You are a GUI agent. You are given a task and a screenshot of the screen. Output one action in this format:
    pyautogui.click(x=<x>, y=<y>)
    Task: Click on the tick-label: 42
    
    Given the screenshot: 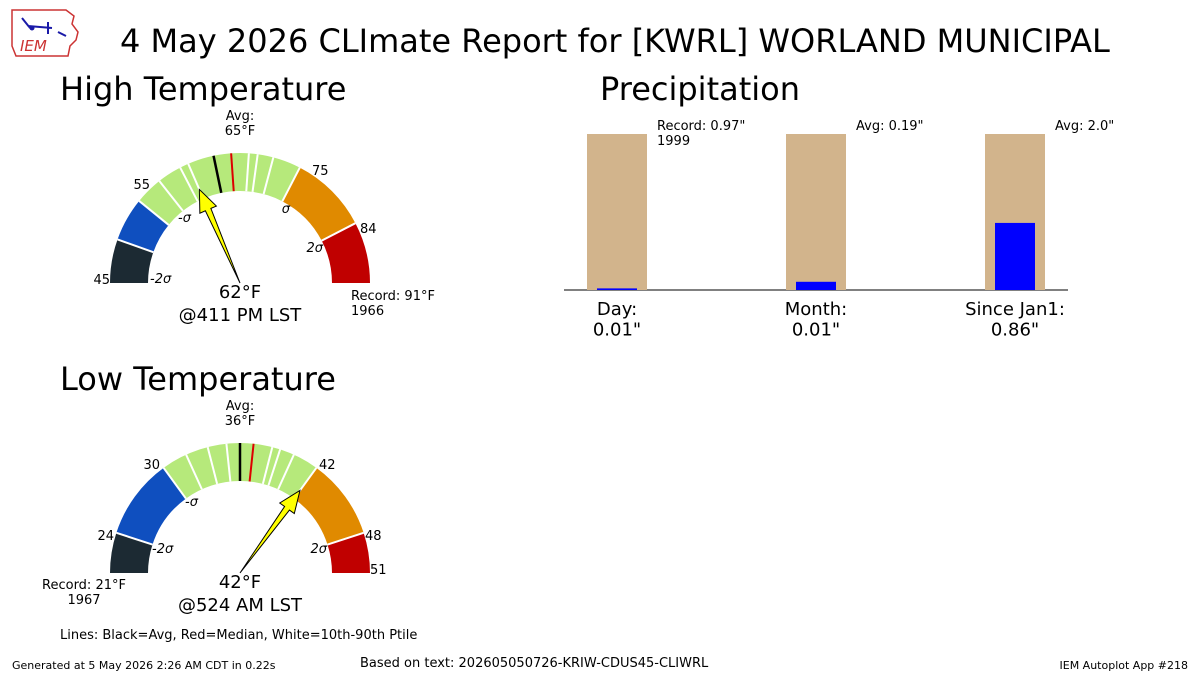 What is the action you would take?
    pyautogui.click(x=327, y=465)
    